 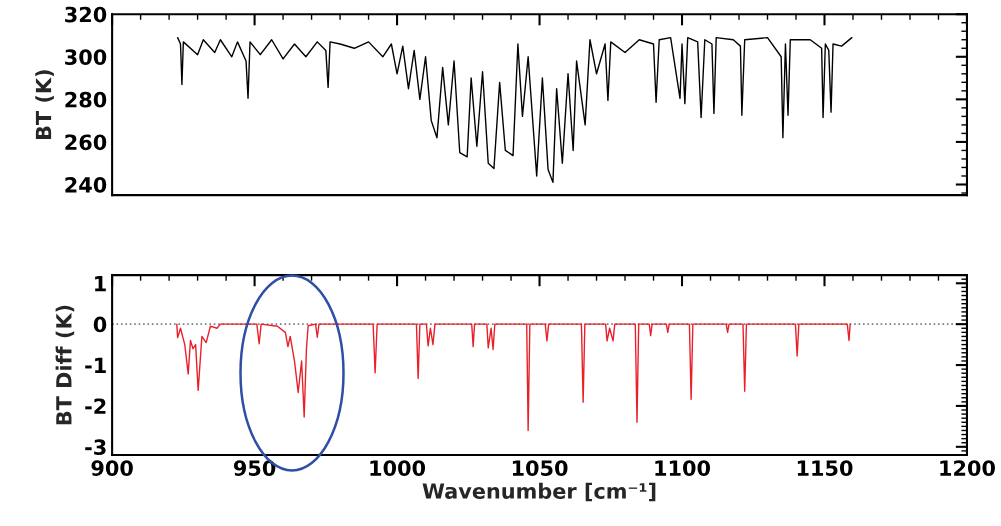 What do you see at coordinates (540, 468) in the screenshot?
I see `x-tick-label: 1050` at bounding box center [540, 468].